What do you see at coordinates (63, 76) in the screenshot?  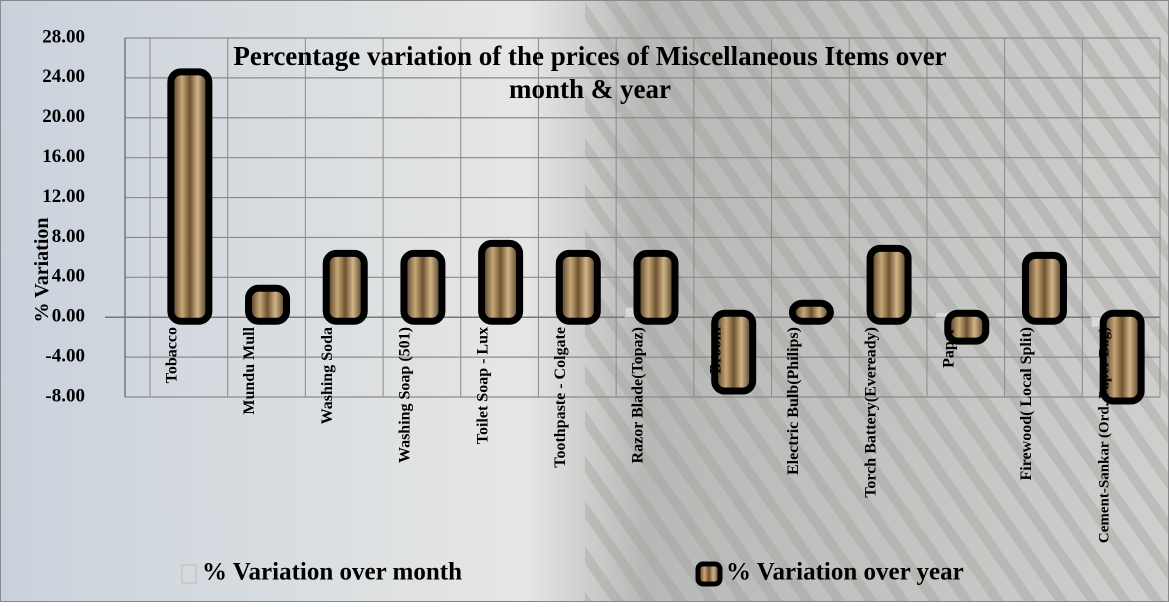 I see `y-tick-label: 24.00` at bounding box center [63, 76].